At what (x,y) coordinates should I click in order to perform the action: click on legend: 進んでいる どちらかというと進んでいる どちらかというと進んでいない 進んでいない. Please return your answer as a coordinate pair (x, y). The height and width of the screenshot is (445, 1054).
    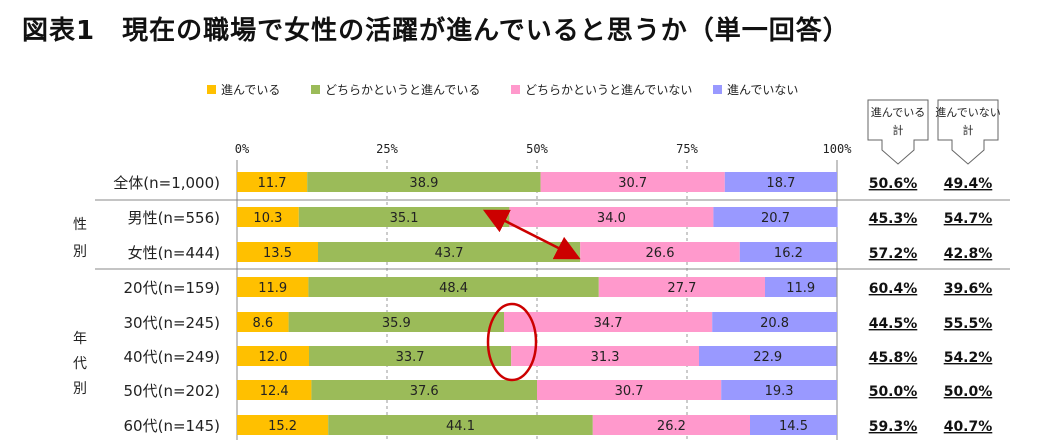
    Looking at the image, I should click on (502, 90).